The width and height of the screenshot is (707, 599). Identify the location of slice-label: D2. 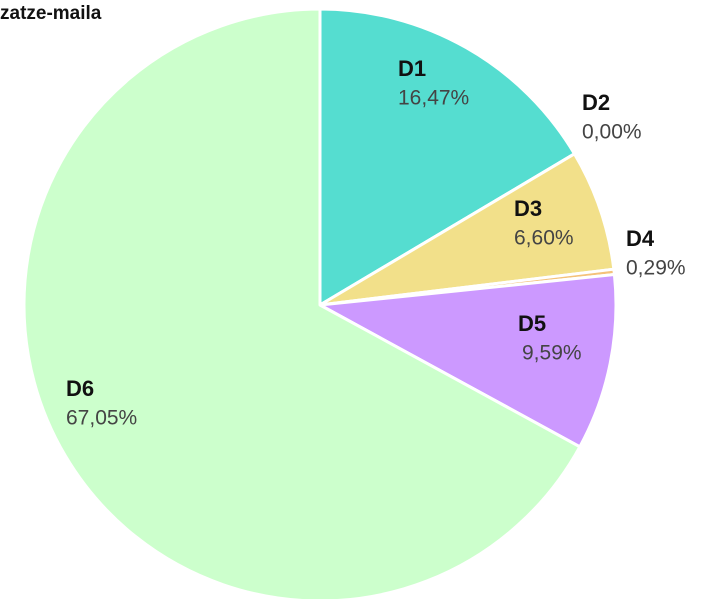
(596, 102).